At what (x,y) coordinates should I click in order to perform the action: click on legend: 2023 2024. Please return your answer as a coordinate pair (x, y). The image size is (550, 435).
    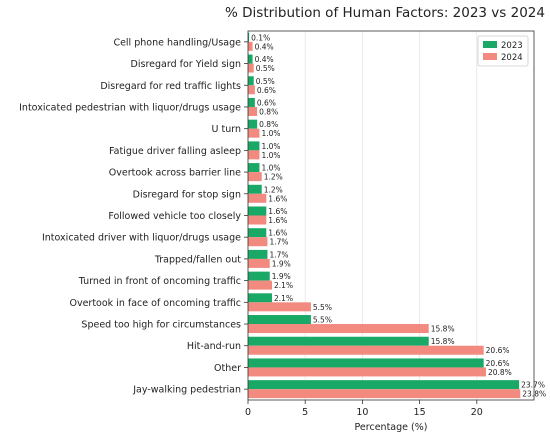
    Looking at the image, I should click on (503, 51).